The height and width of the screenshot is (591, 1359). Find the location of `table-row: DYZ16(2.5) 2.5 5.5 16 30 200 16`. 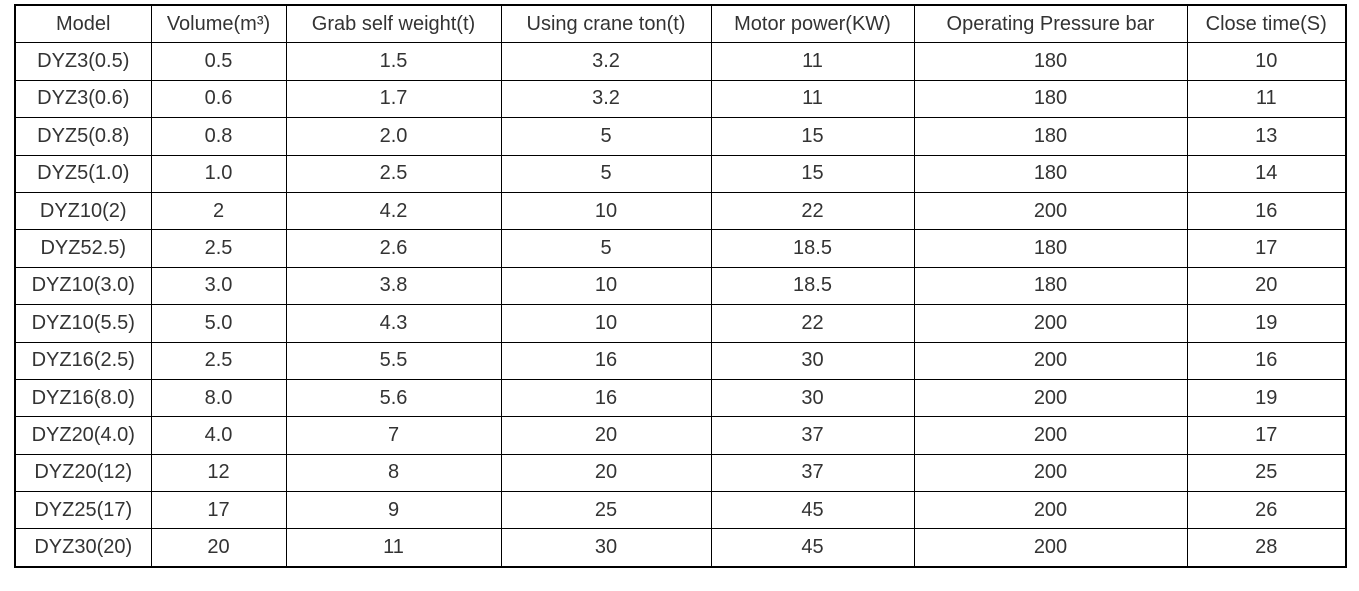

table-row: DYZ16(2.5) 2.5 5.5 16 30 200 16 is located at coordinates (680, 360).